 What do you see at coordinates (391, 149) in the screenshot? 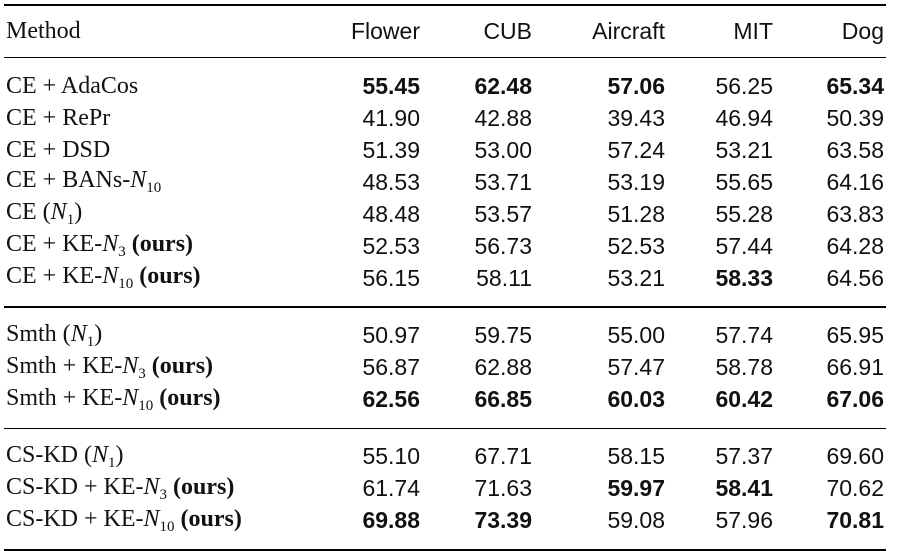
I see `value-cell: 51.39` at bounding box center [391, 149].